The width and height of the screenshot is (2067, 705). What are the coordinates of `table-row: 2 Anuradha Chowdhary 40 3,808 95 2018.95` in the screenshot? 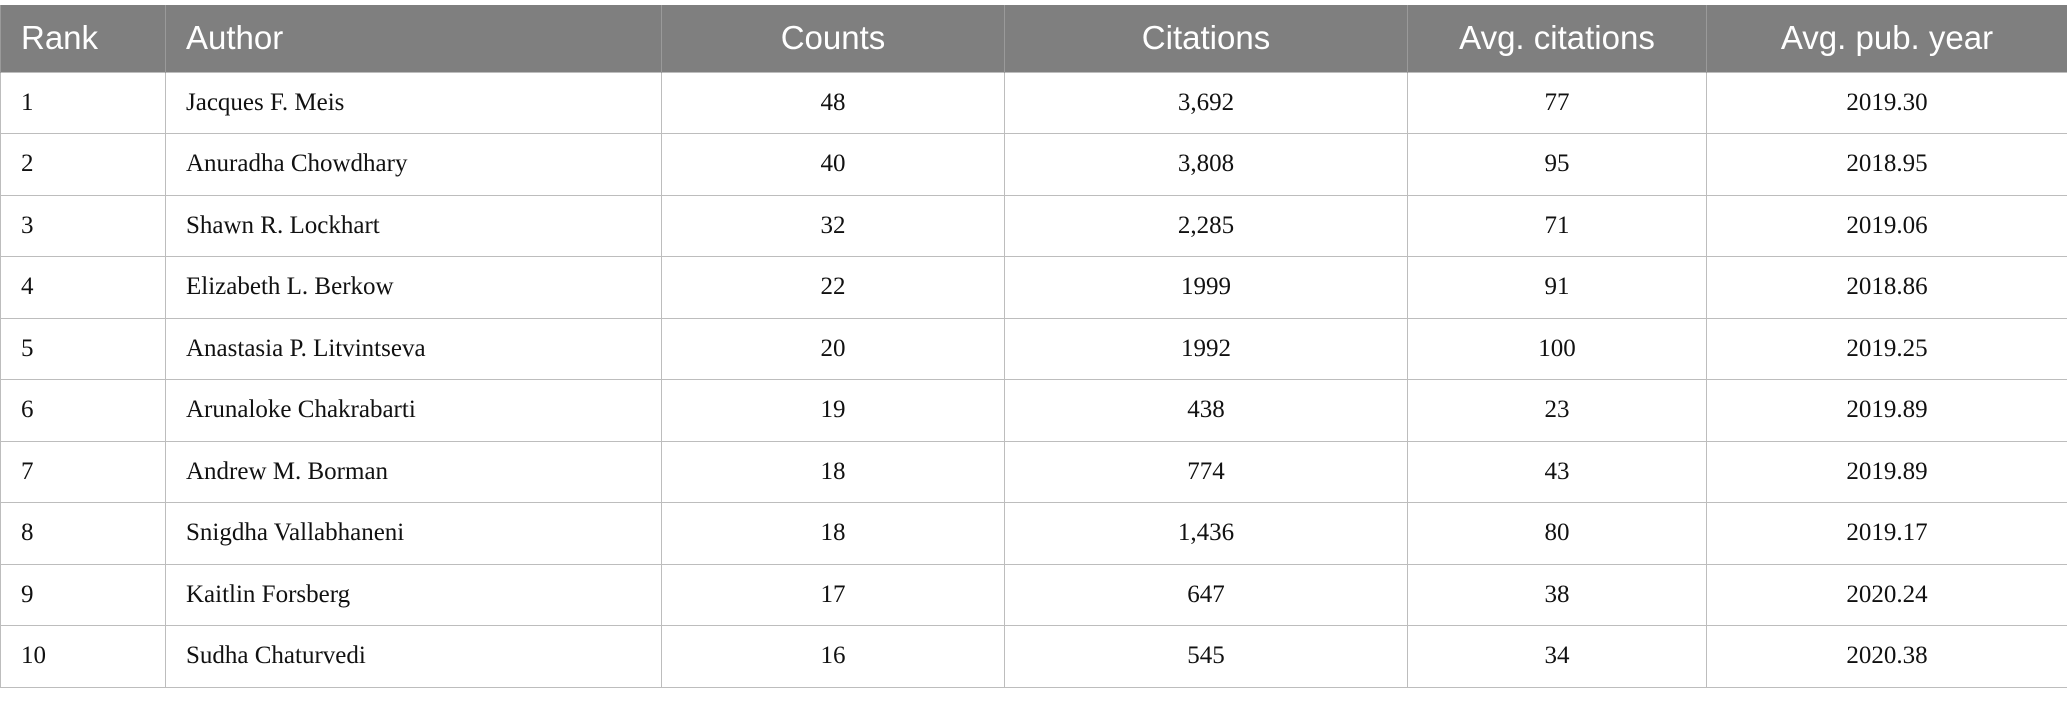 It's located at (1033, 164).